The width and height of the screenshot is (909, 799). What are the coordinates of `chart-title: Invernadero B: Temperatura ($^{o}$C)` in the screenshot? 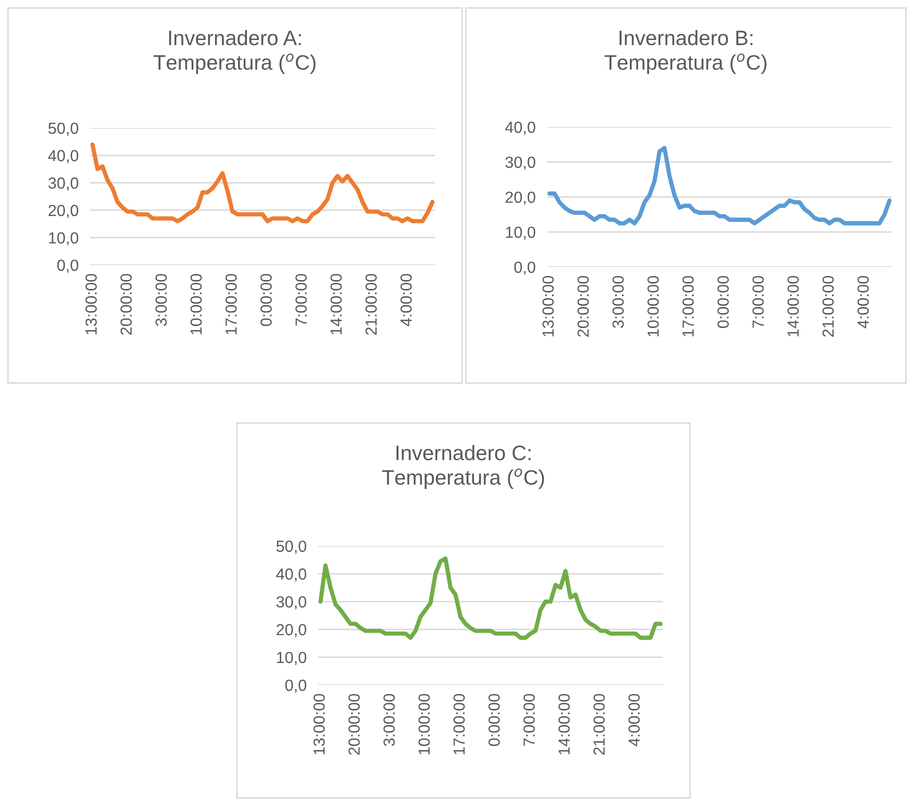 It's located at (685, 52).